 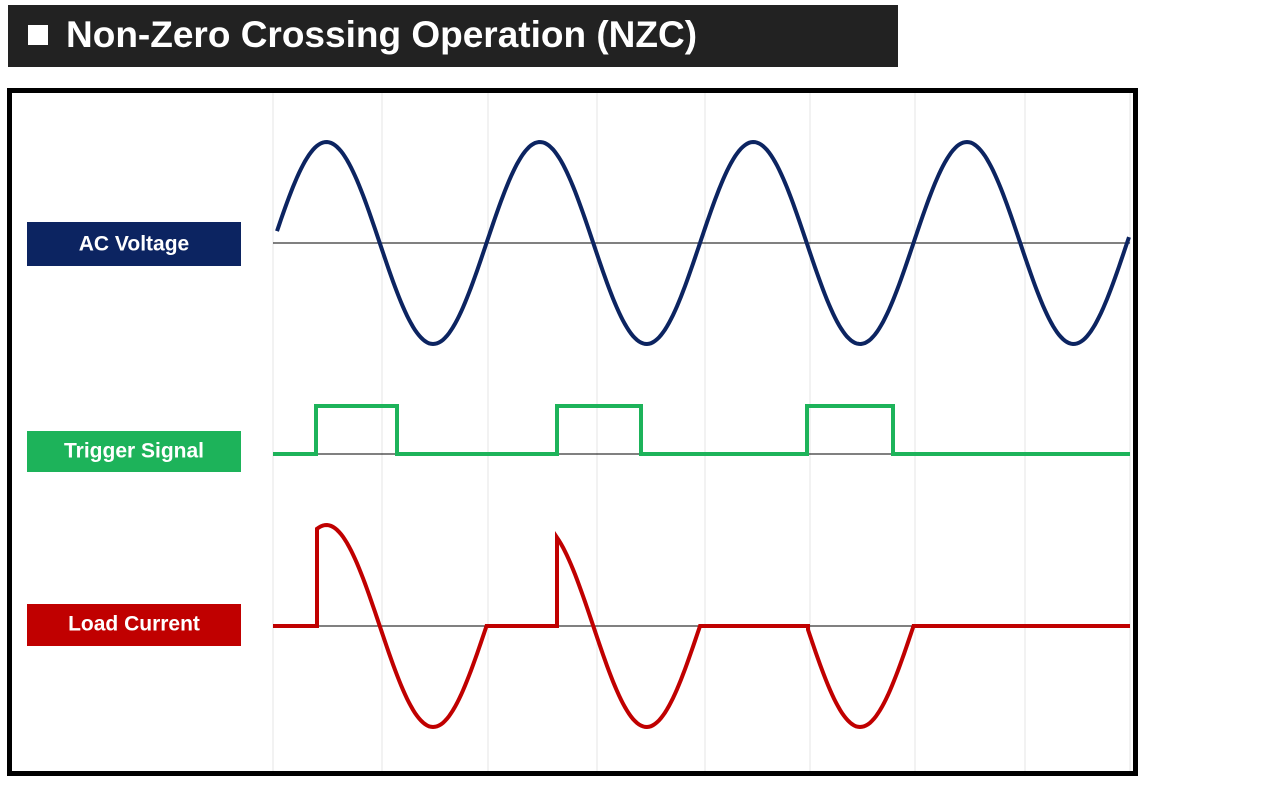 I want to click on trigger-wave, so click(x=701, y=430).